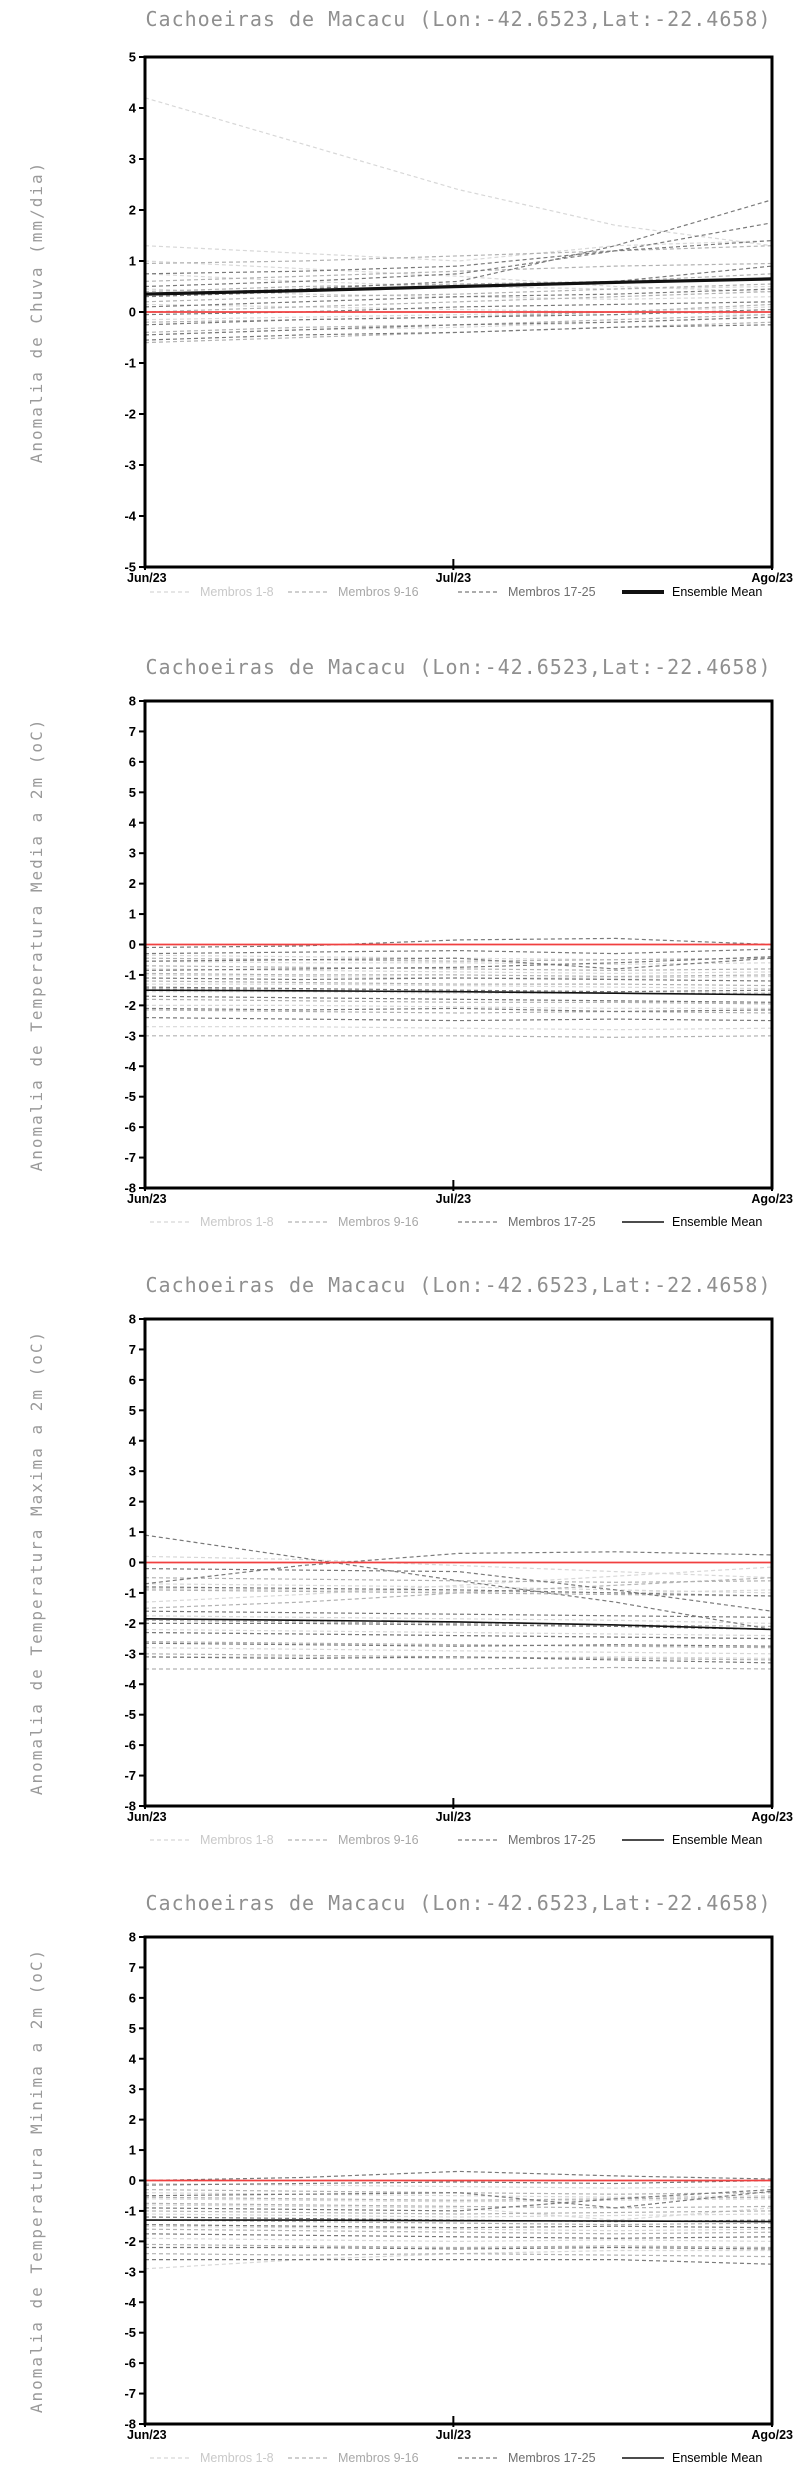 The image size is (800, 2472). What do you see at coordinates (130, 2271) in the screenshot?
I see `y-tick-label: -3` at bounding box center [130, 2271].